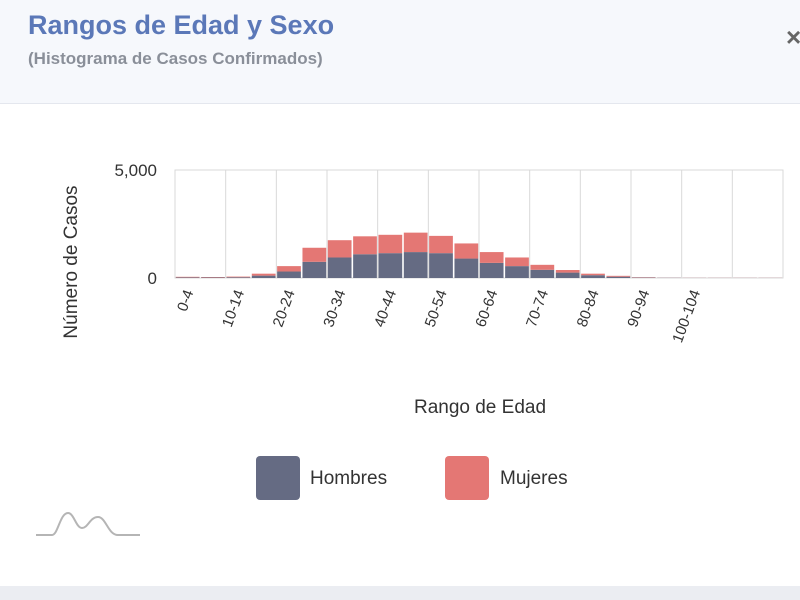  I want to click on x-tick-label: 20-24, so click(284, 309).